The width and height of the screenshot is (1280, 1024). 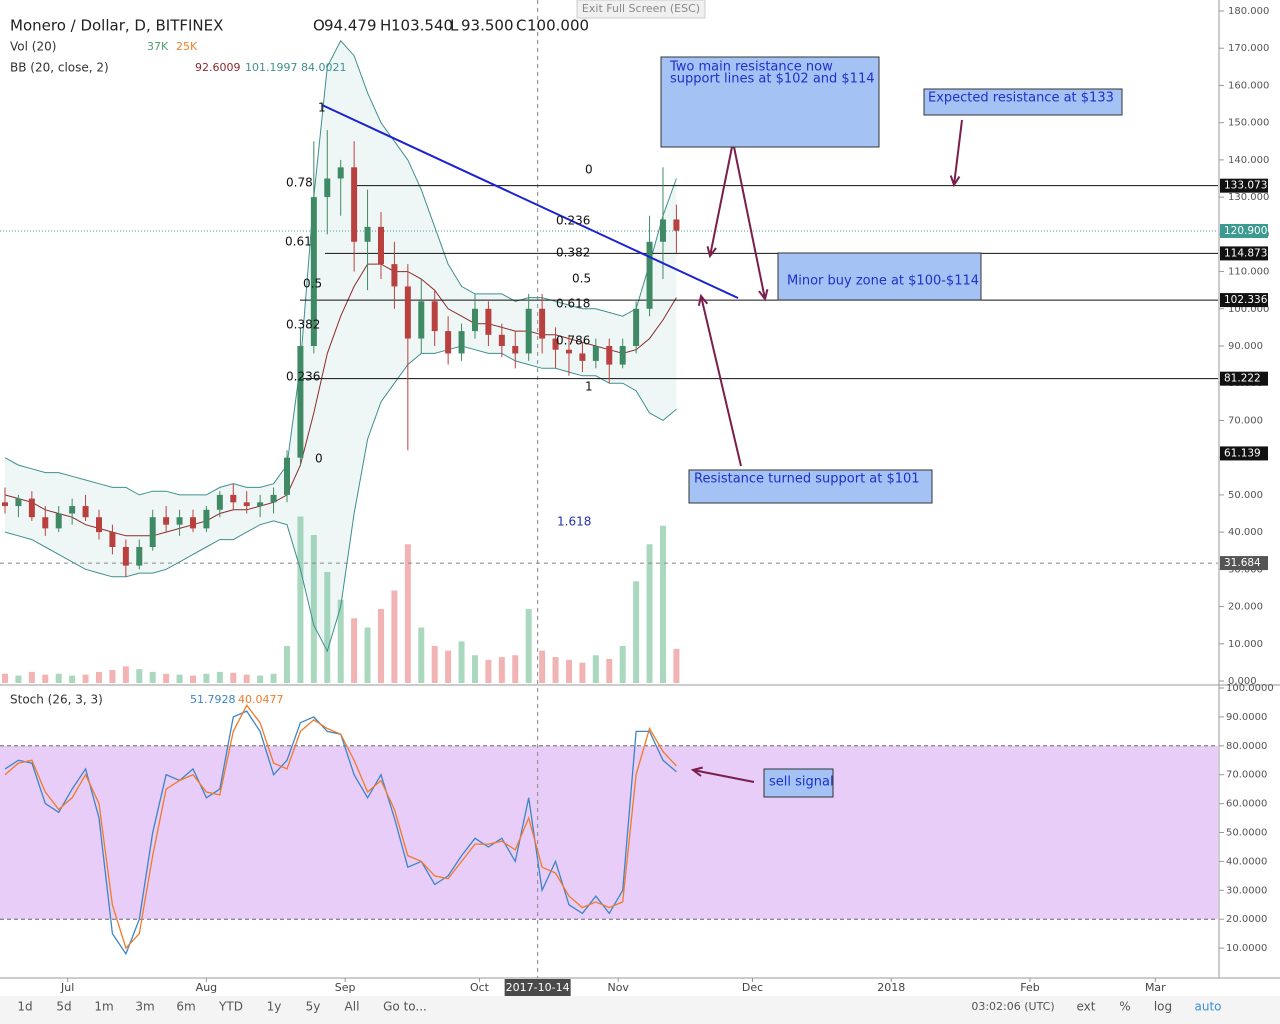 I want to click on bb-legend-value: 84.0021, so click(x=324, y=67).